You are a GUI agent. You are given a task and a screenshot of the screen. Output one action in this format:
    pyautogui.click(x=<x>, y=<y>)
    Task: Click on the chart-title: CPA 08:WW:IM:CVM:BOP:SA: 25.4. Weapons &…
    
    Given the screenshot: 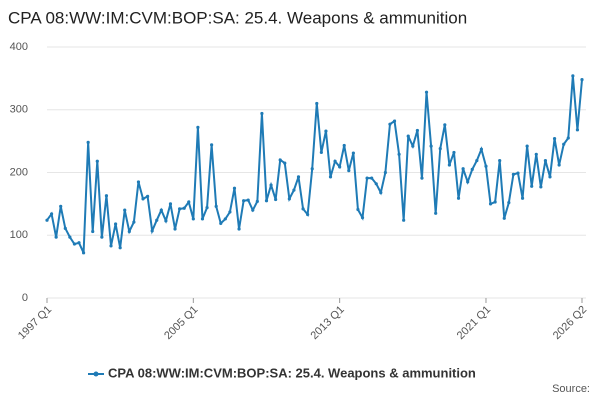 What is the action you would take?
    pyautogui.click(x=237, y=17)
    